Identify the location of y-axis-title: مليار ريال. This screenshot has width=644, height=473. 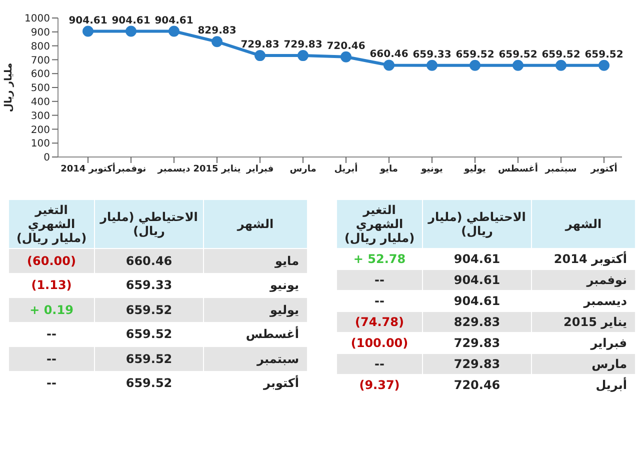
(9, 87).